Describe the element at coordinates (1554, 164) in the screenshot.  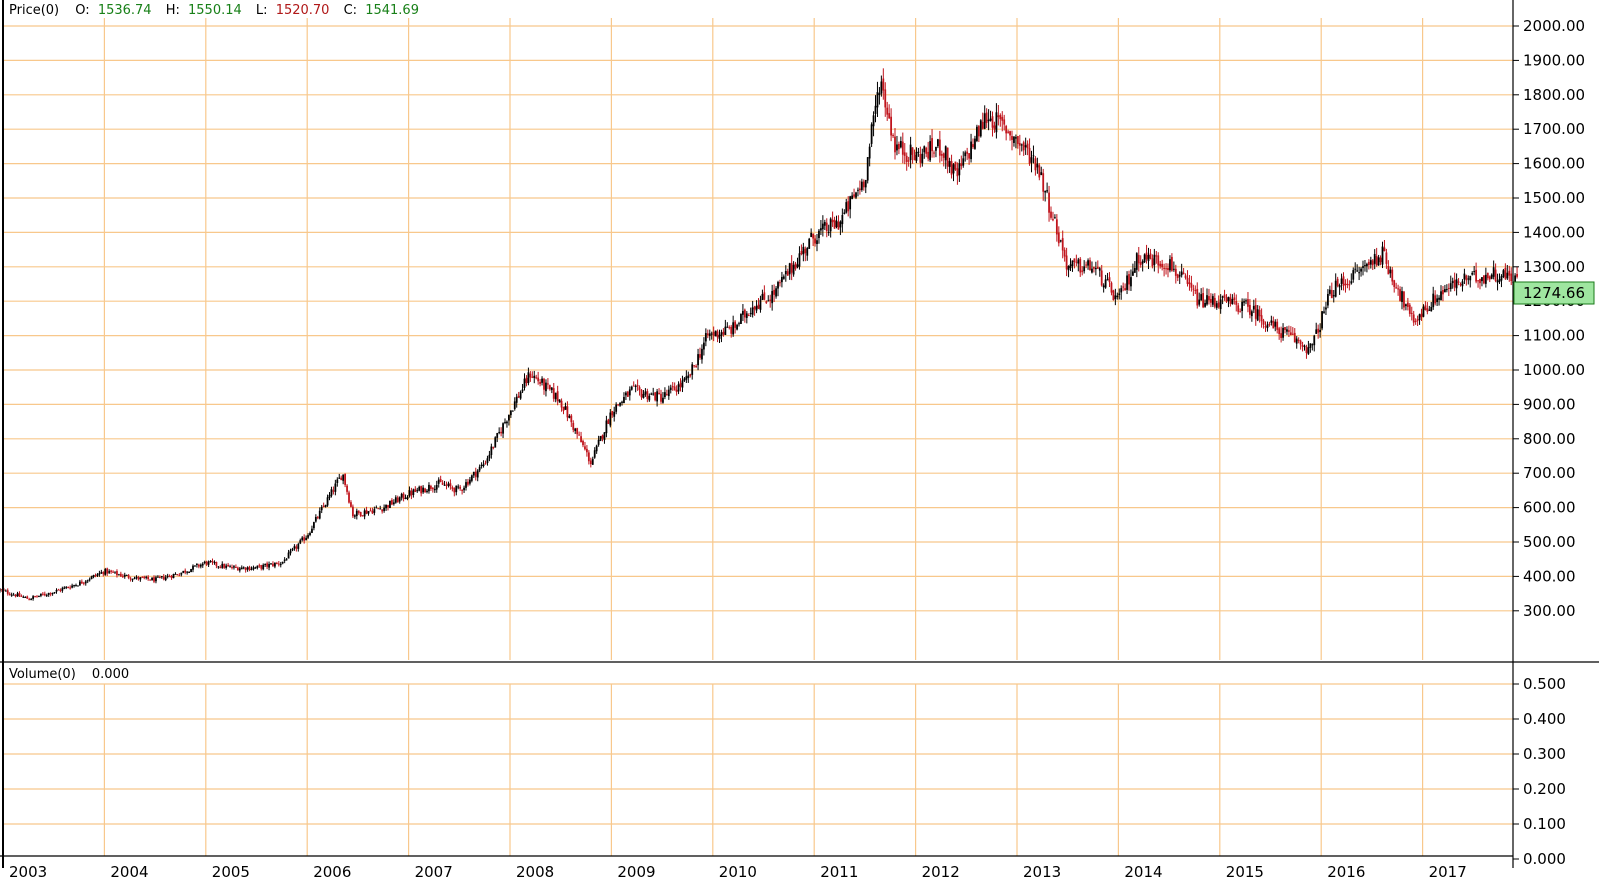
I see `price-y-tick-label: 1600.00` at that location.